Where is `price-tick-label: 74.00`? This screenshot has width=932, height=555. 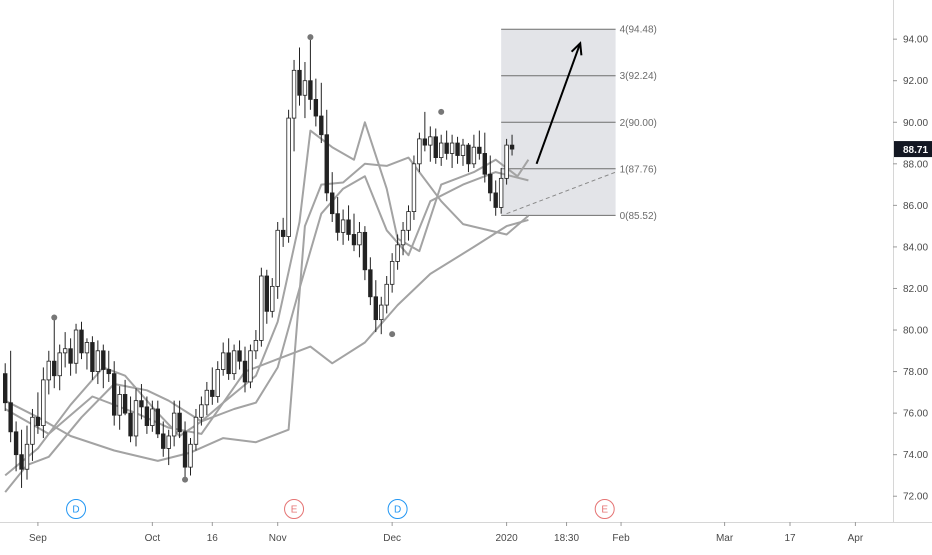
price-tick-label: 74.00 is located at coordinates (915, 455).